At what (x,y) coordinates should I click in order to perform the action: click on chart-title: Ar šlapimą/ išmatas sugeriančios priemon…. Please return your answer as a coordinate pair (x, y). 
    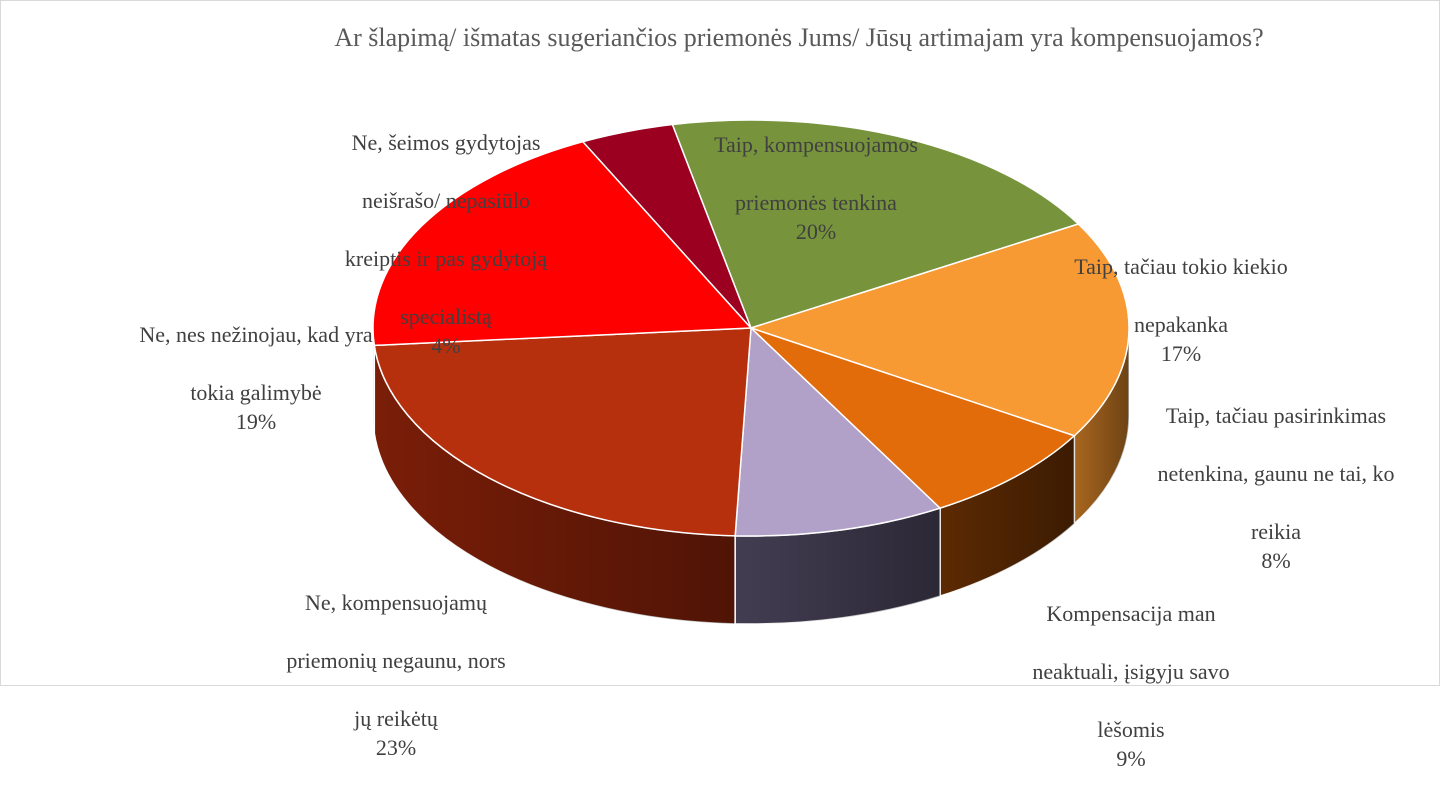
    Looking at the image, I should click on (799, 37).